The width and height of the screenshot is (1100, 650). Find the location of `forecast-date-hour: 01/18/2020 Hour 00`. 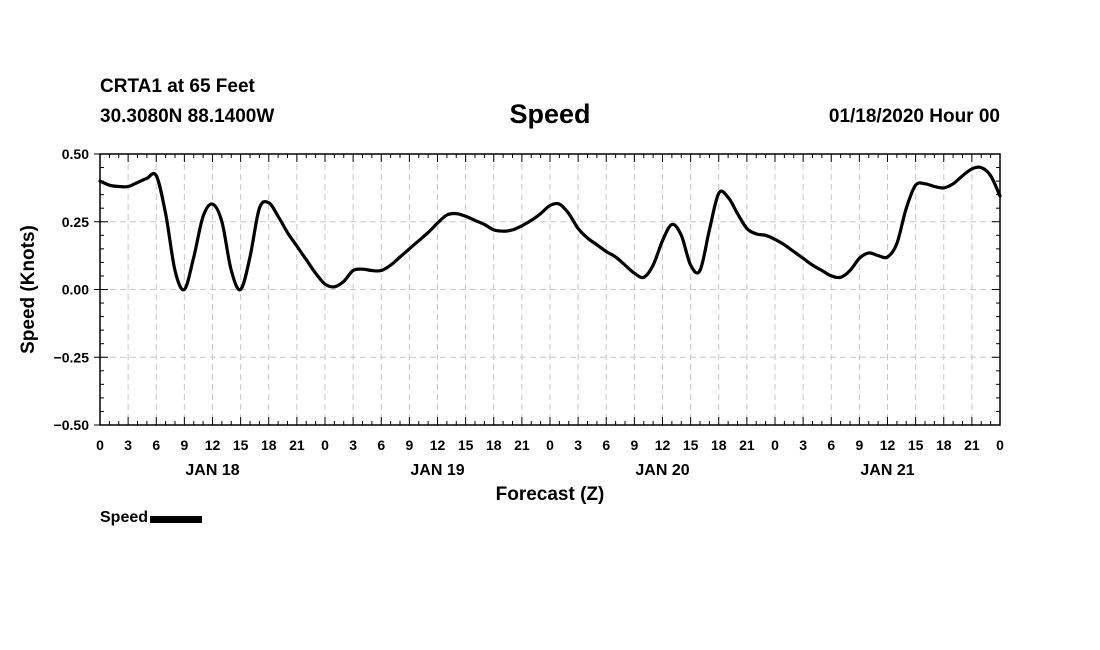

forecast-date-hour: 01/18/2020 Hour 00 is located at coordinates (914, 116).